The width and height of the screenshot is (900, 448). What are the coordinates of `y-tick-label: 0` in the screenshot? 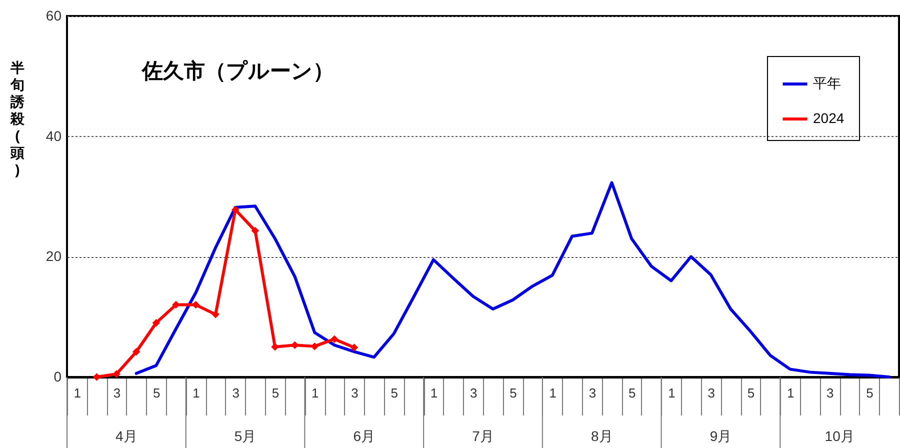 It's located at (58, 376).